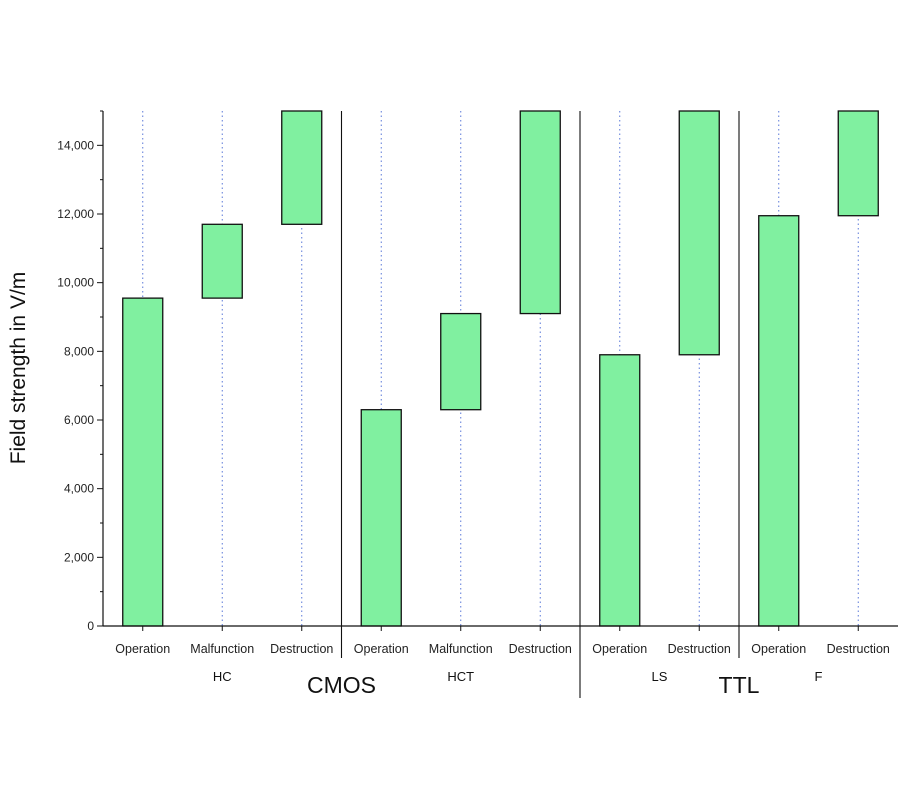 The width and height of the screenshot is (900, 800). What do you see at coordinates (461, 361) in the screenshot?
I see `bar-hct-malfunction` at bounding box center [461, 361].